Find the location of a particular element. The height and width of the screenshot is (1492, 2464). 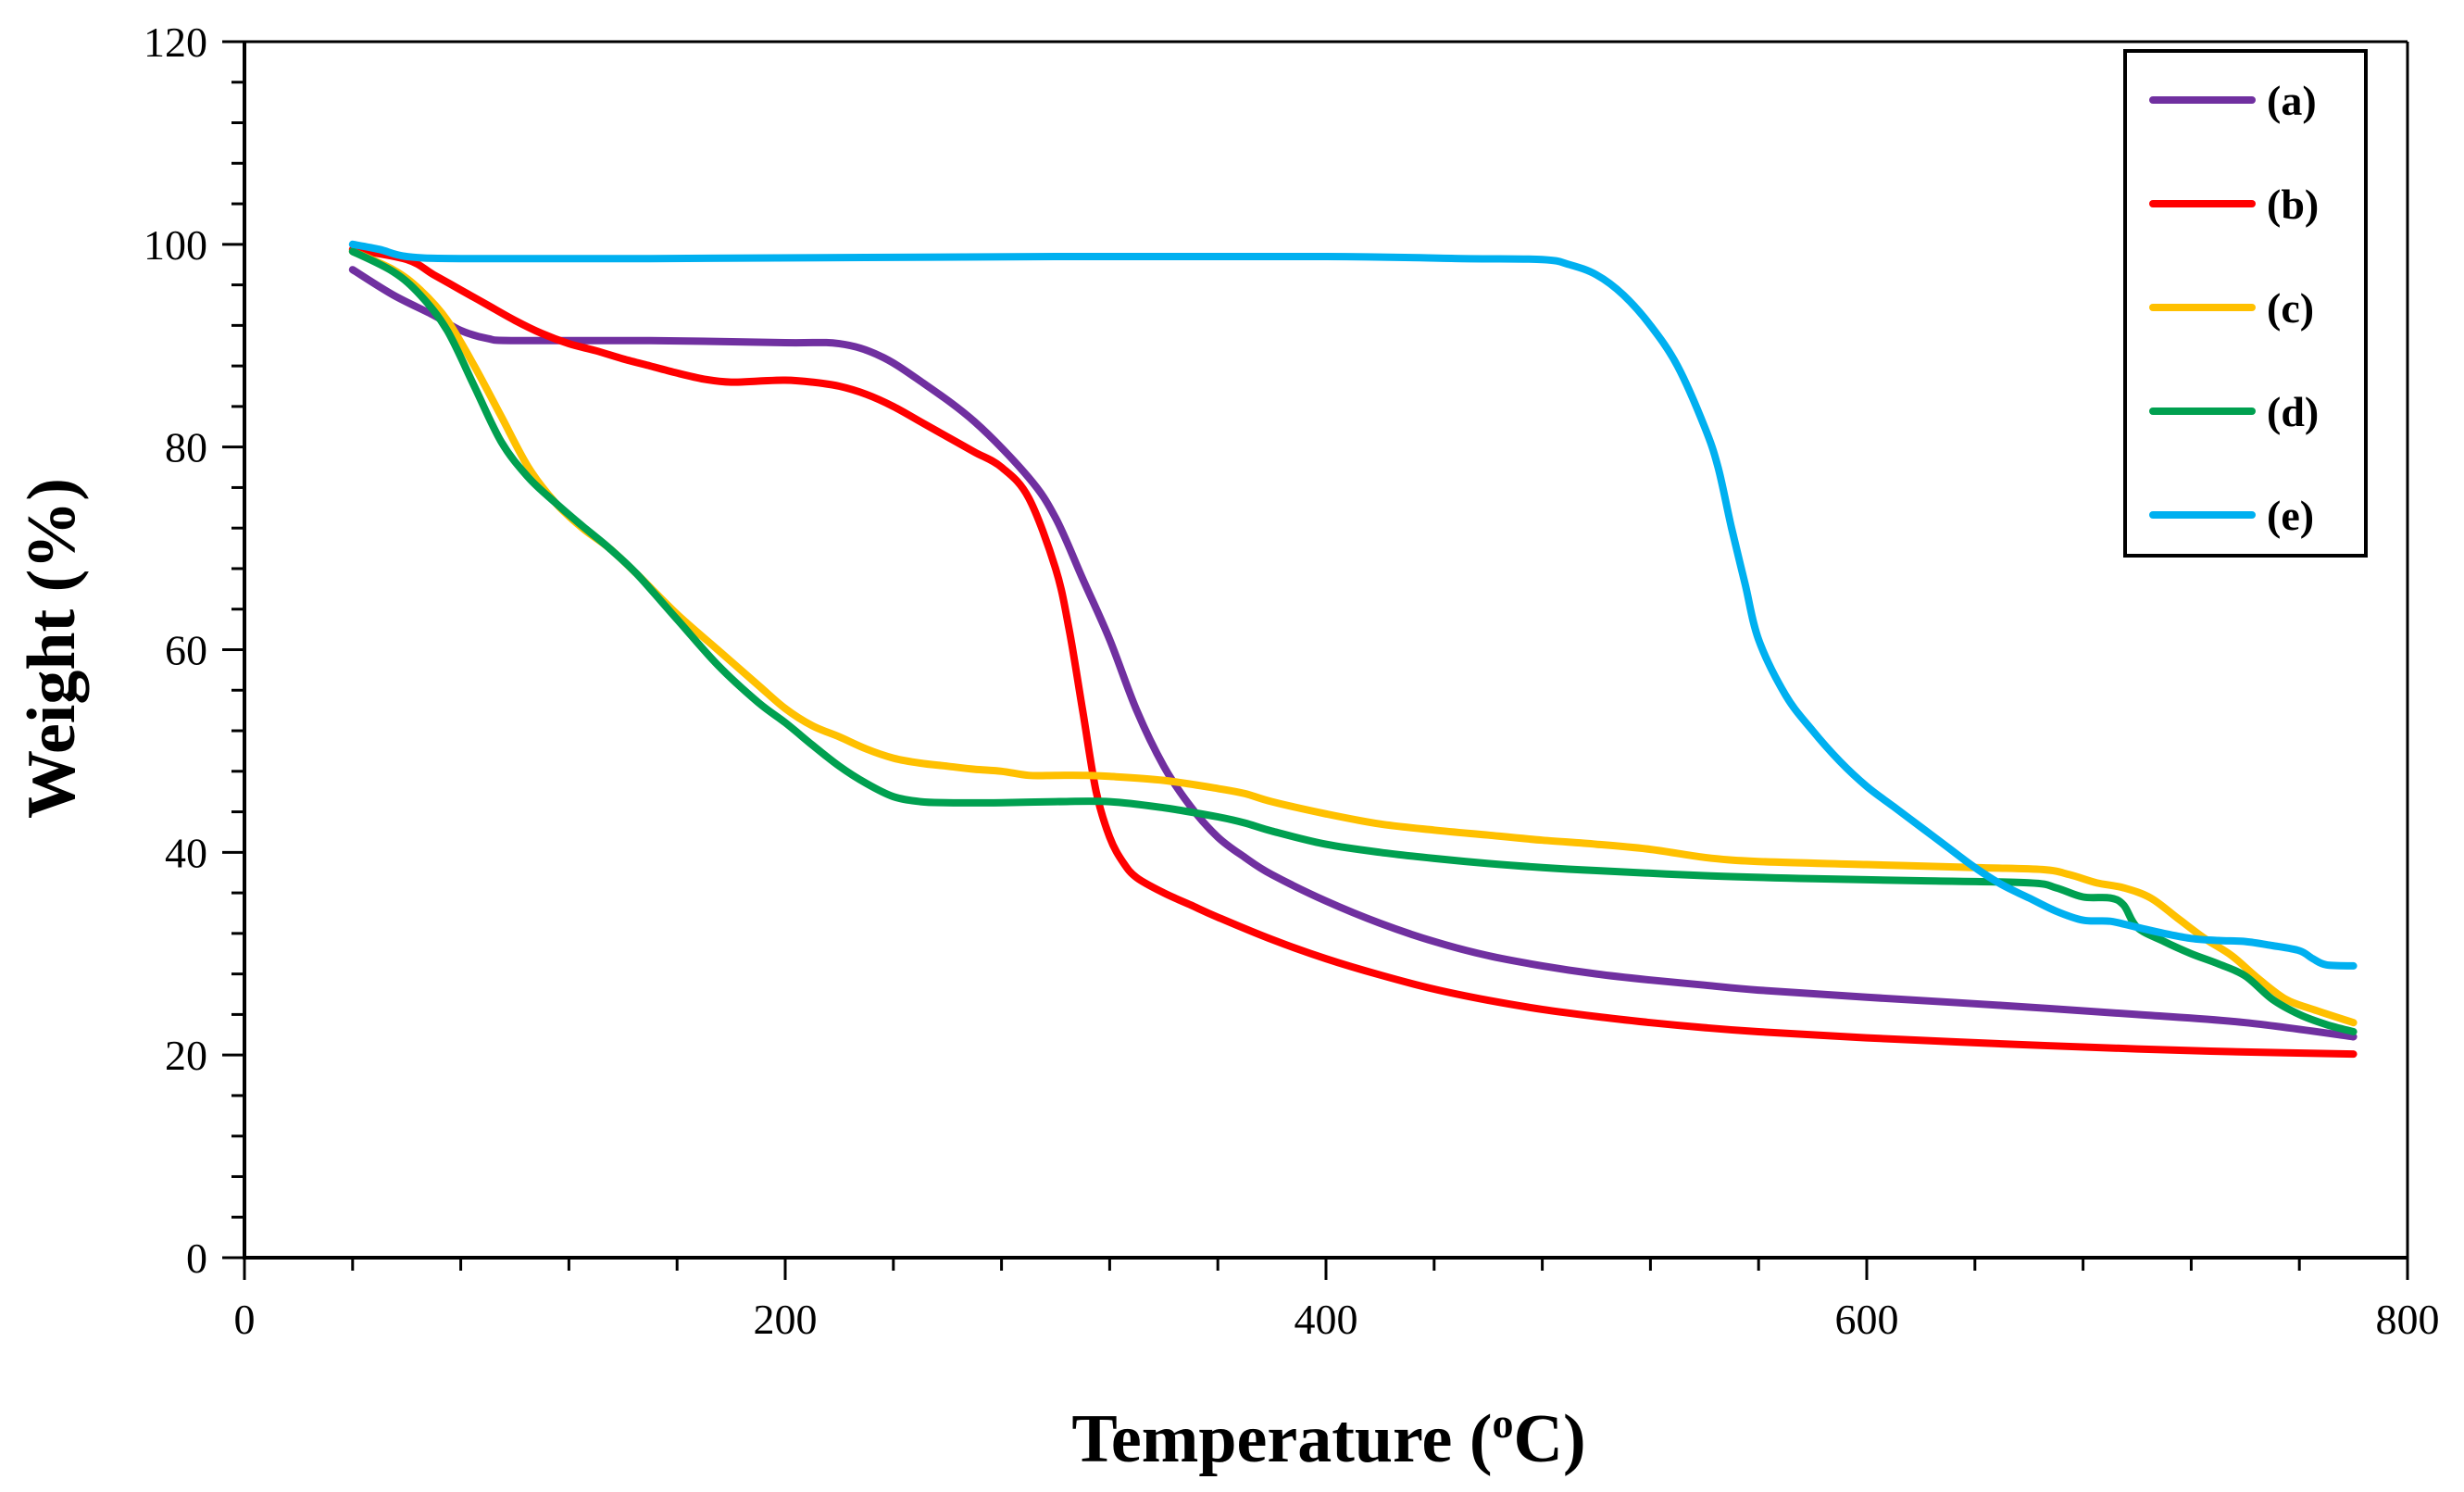

x-tick-label: 200 is located at coordinates (786, 1319).